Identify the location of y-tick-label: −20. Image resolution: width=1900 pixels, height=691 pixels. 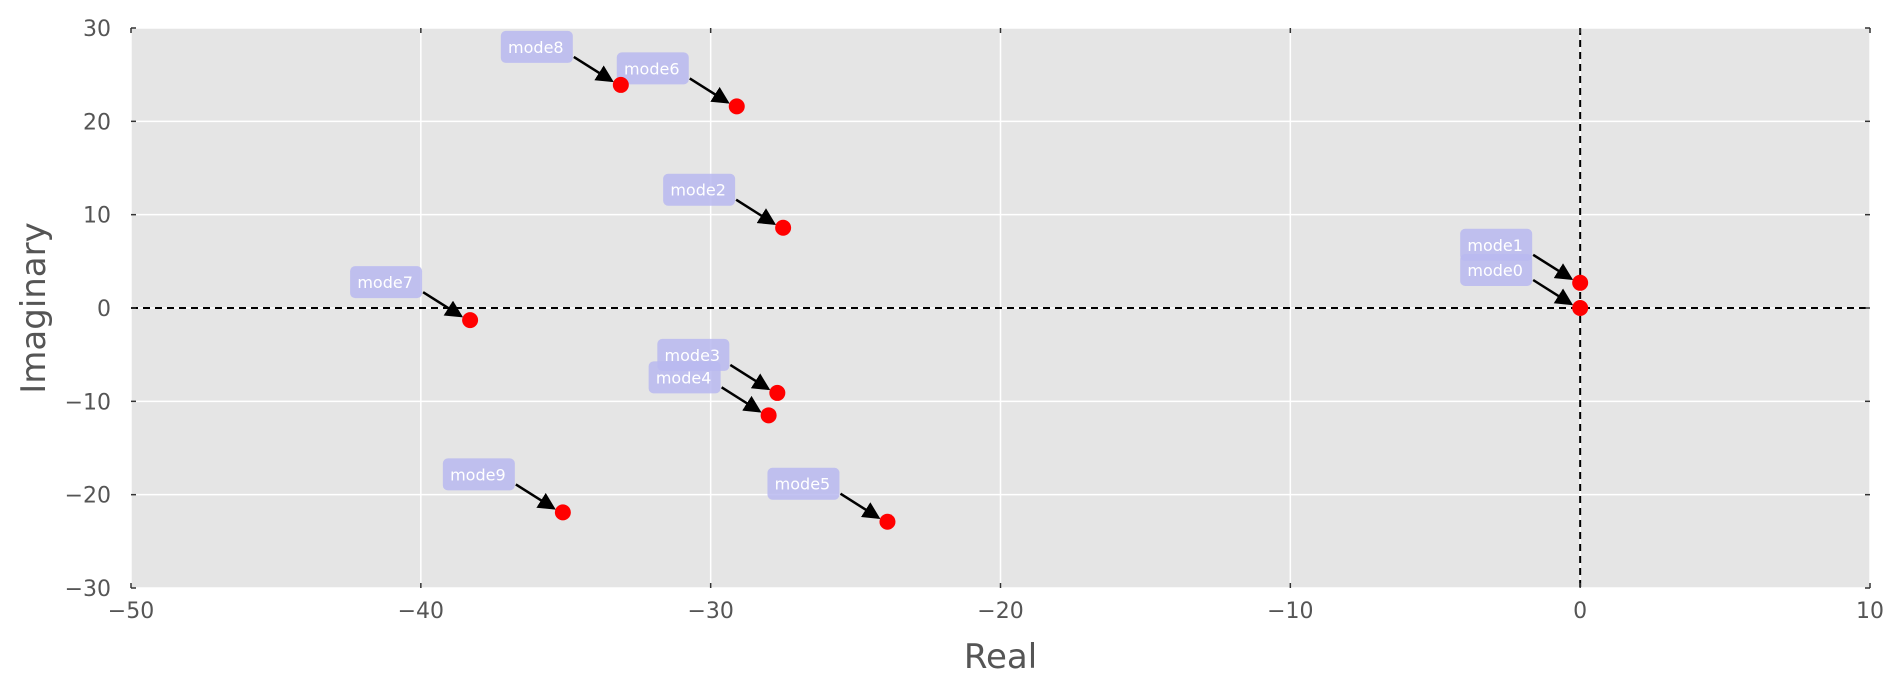
(88, 496).